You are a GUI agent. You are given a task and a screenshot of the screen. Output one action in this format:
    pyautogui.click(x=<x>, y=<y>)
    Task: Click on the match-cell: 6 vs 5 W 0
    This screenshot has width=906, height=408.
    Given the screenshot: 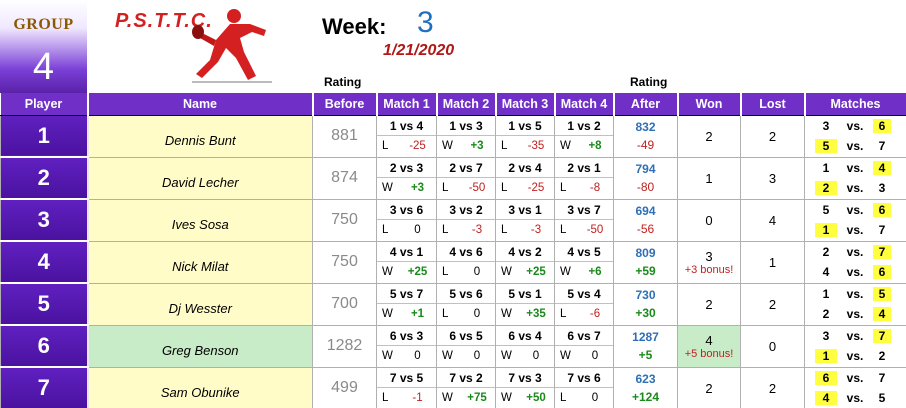 What is the action you would take?
    pyautogui.click(x=466, y=346)
    